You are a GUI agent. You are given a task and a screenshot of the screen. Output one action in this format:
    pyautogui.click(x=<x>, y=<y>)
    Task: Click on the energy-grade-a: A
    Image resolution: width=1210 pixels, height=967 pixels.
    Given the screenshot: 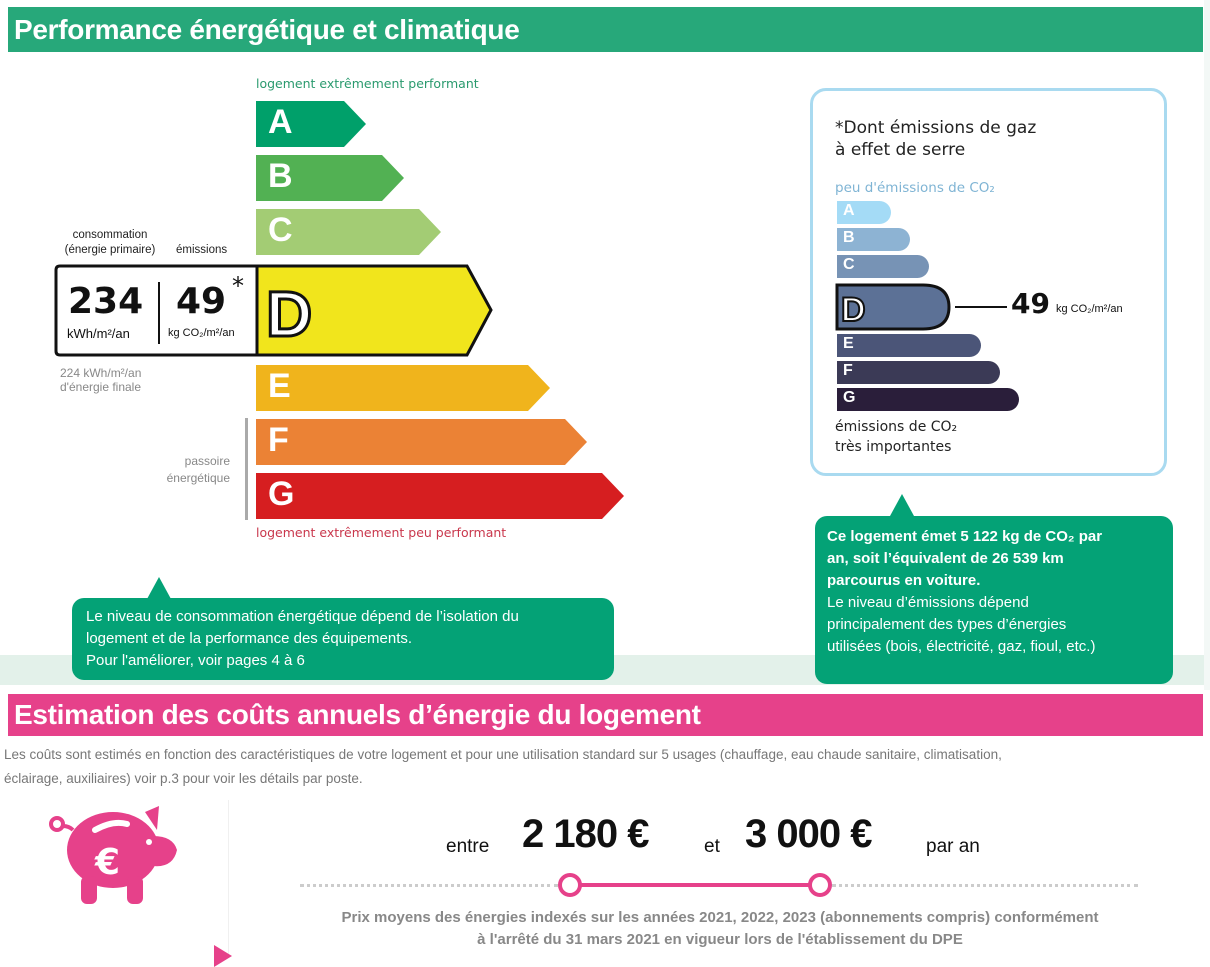 What is the action you would take?
    pyautogui.click(x=312, y=124)
    